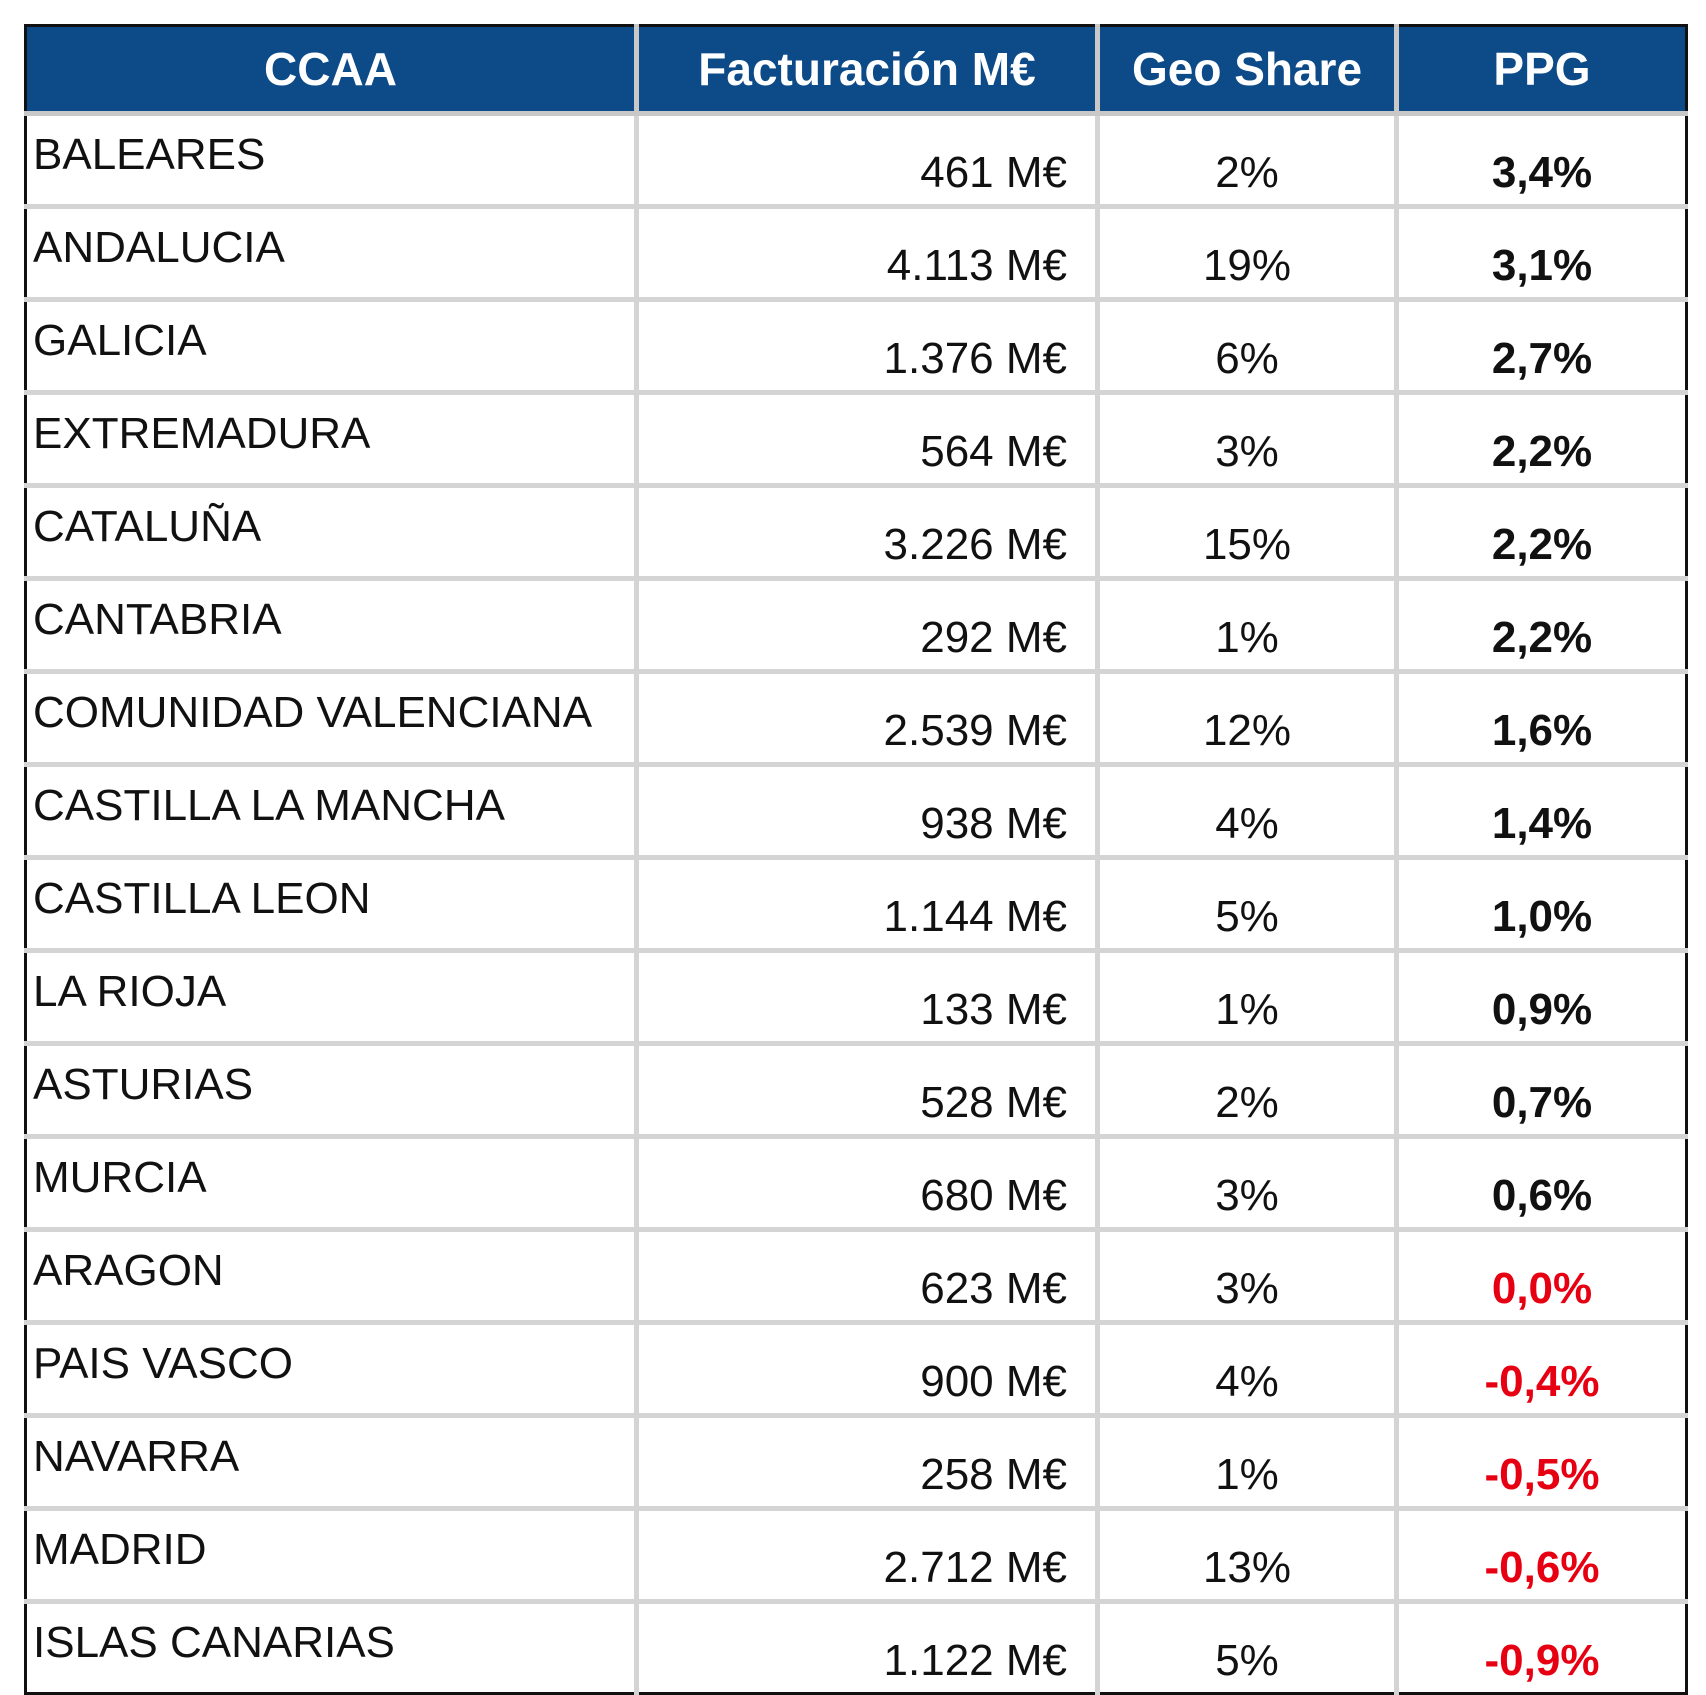 This screenshot has height=1695, width=1706. Describe the element at coordinates (332, 1646) in the screenshot. I see `table-cell: ISLAS CANARIAS` at that location.